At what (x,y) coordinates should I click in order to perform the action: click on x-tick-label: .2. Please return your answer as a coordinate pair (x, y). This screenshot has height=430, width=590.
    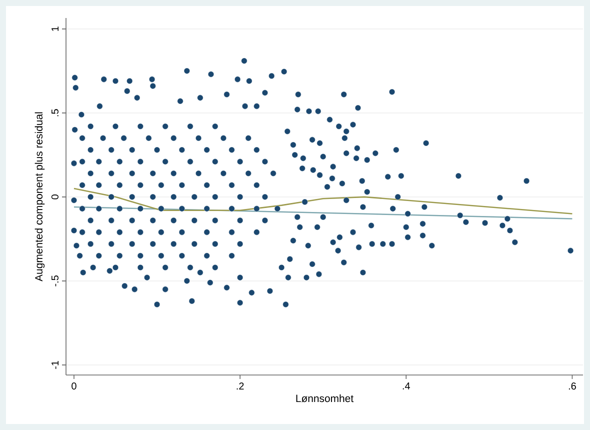
    Looking at the image, I should click on (240, 386).